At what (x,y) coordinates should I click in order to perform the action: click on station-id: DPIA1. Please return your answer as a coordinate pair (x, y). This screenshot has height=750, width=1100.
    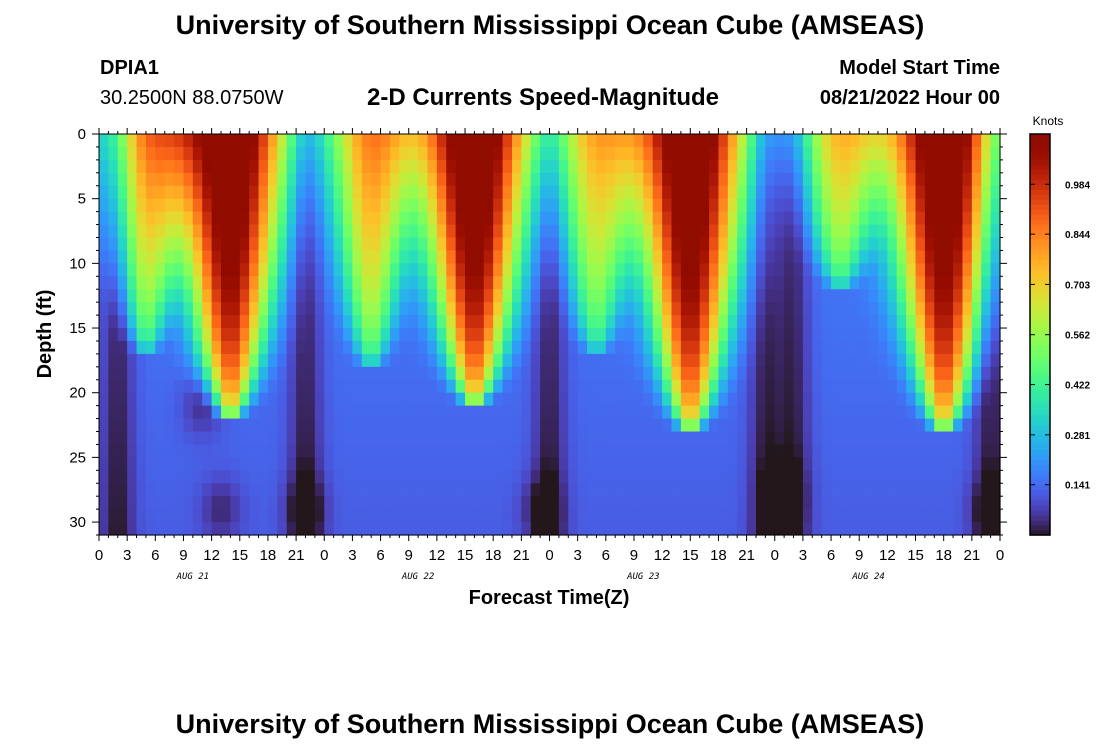
    Looking at the image, I should click on (129, 68).